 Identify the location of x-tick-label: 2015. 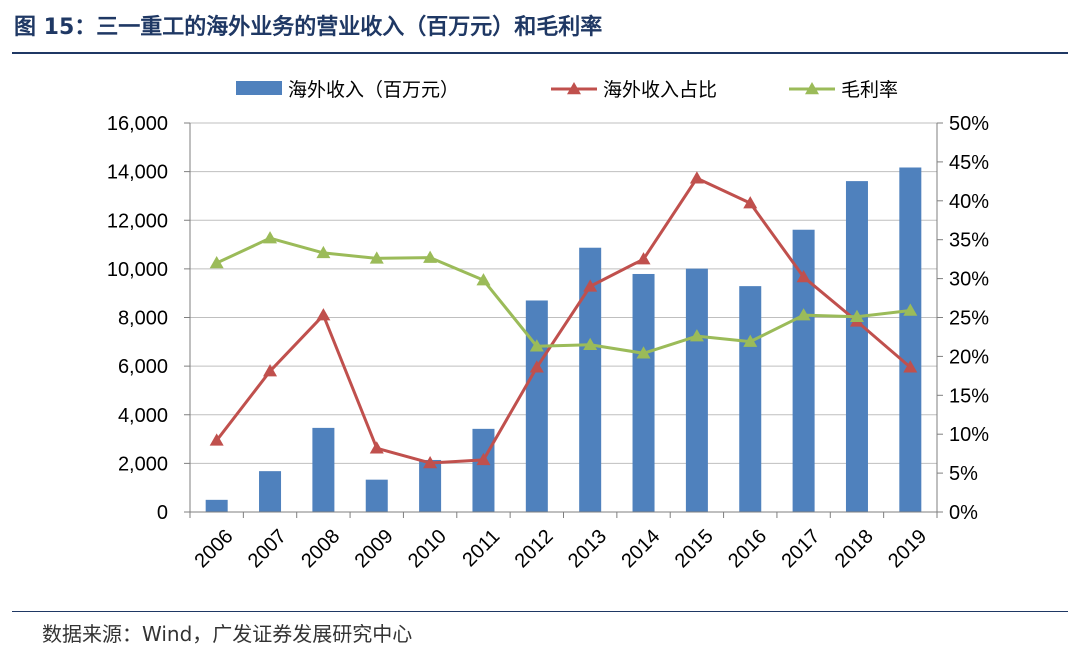
(694, 548).